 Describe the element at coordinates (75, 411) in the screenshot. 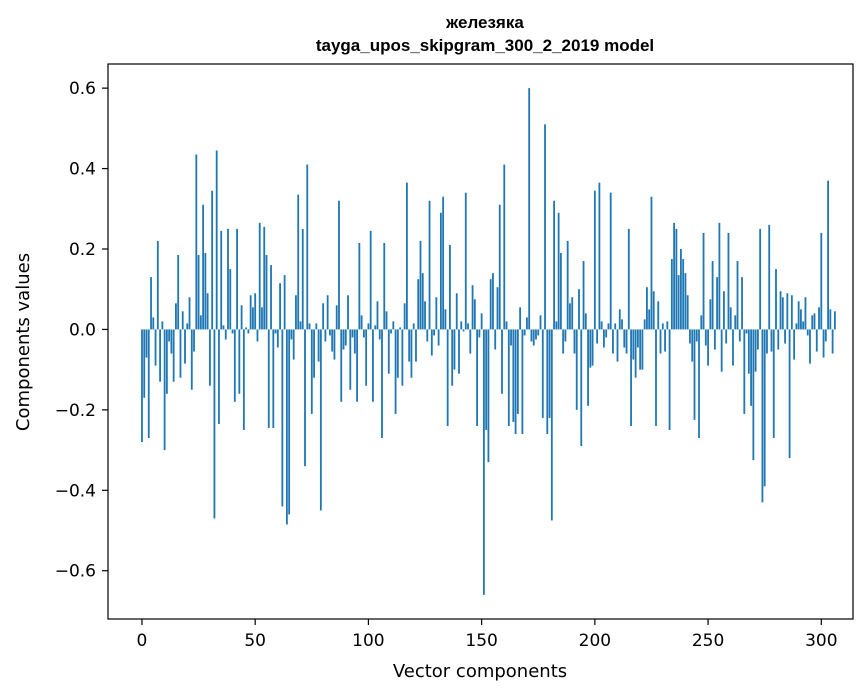

I see `y-tick-label: −0.2` at that location.